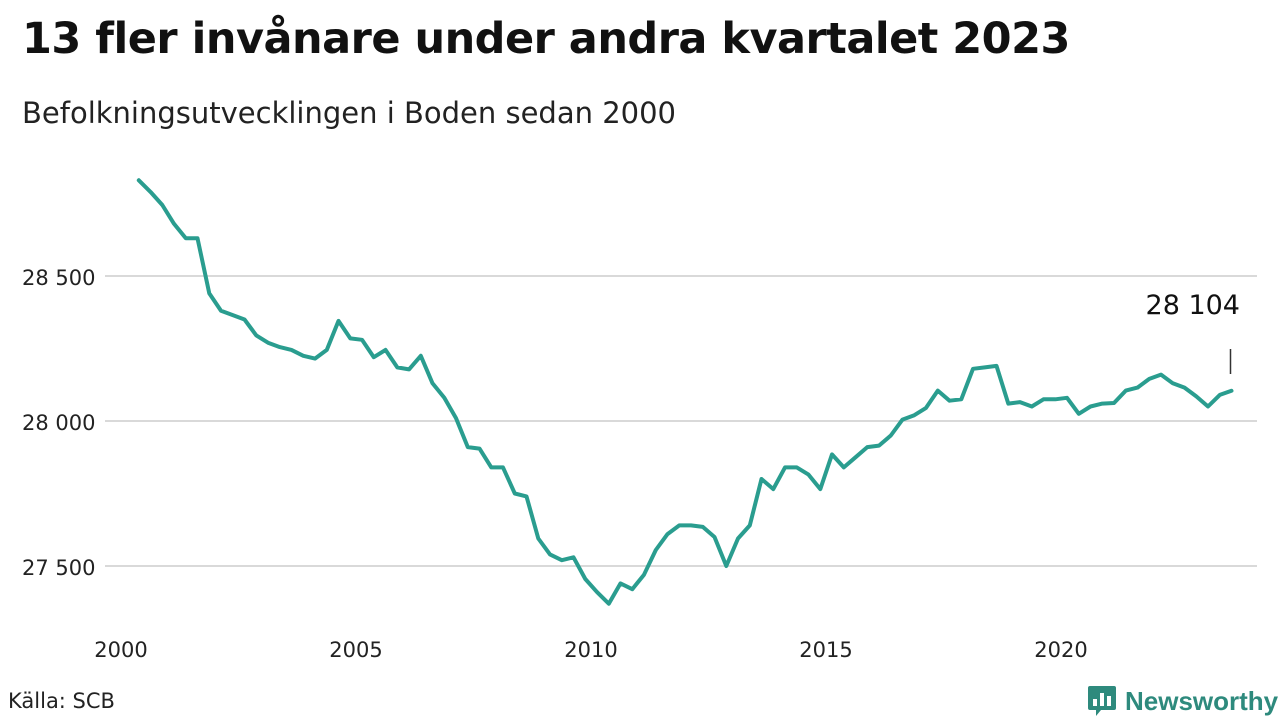 The width and height of the screenshot is (1280, 720). Describe the element at coordinates (1193, 332) in the screenshot. I see `annotation-layer: 28 104` at that location.